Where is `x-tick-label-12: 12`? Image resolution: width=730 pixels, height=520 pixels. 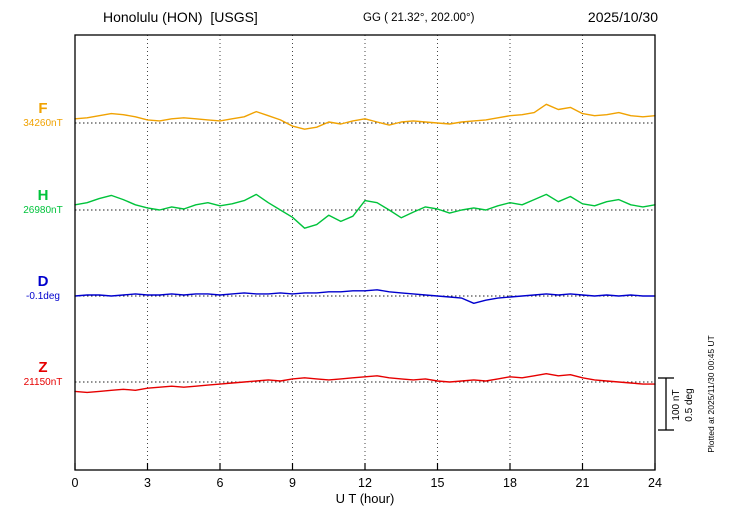 x-tick-label-12: 12 is located at coordinates (365, 483).